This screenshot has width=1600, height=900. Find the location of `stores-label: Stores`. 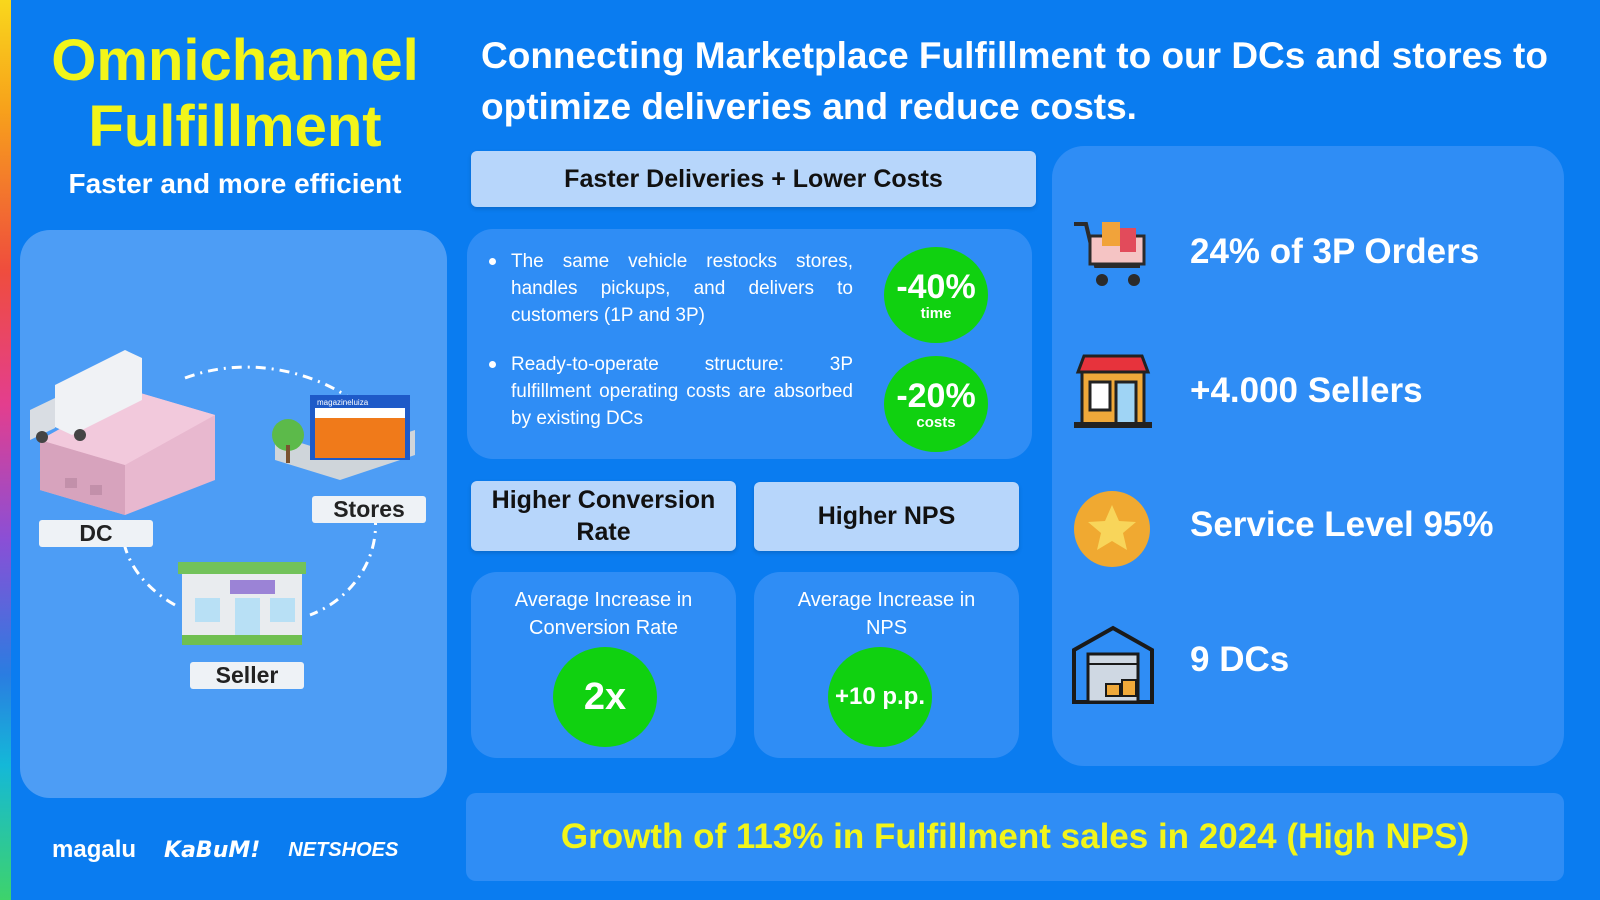

stores-label: Stores is located at coordinates (369, 509).